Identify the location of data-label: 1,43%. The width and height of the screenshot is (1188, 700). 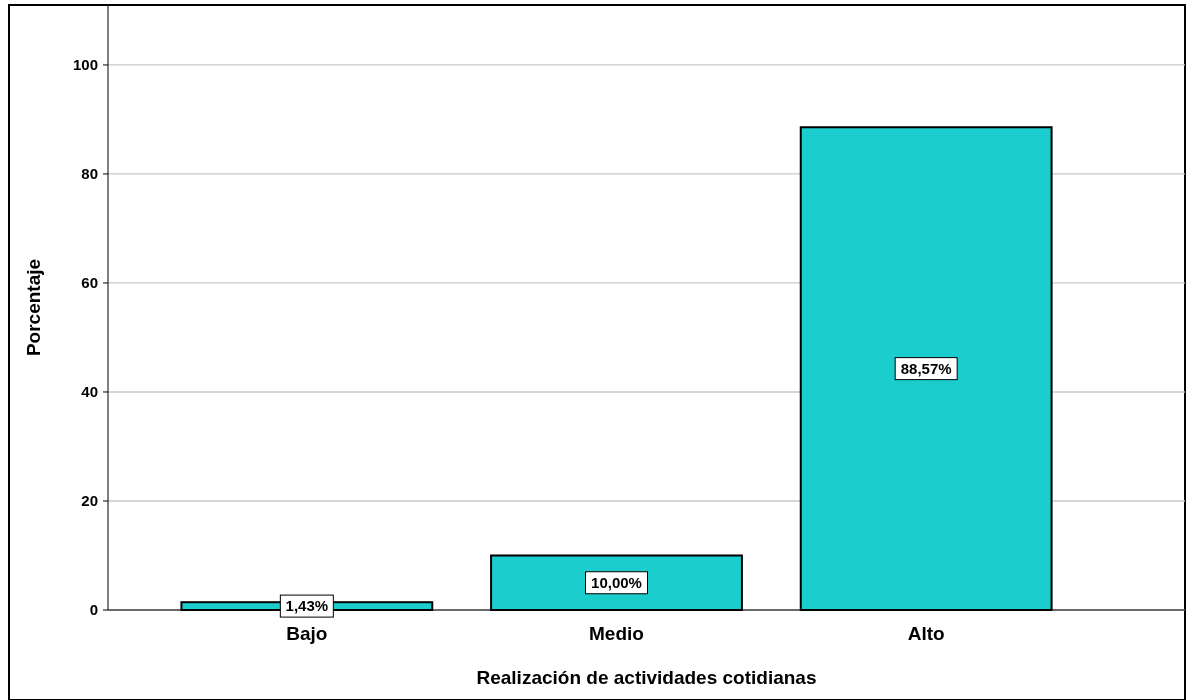
(307, 606).